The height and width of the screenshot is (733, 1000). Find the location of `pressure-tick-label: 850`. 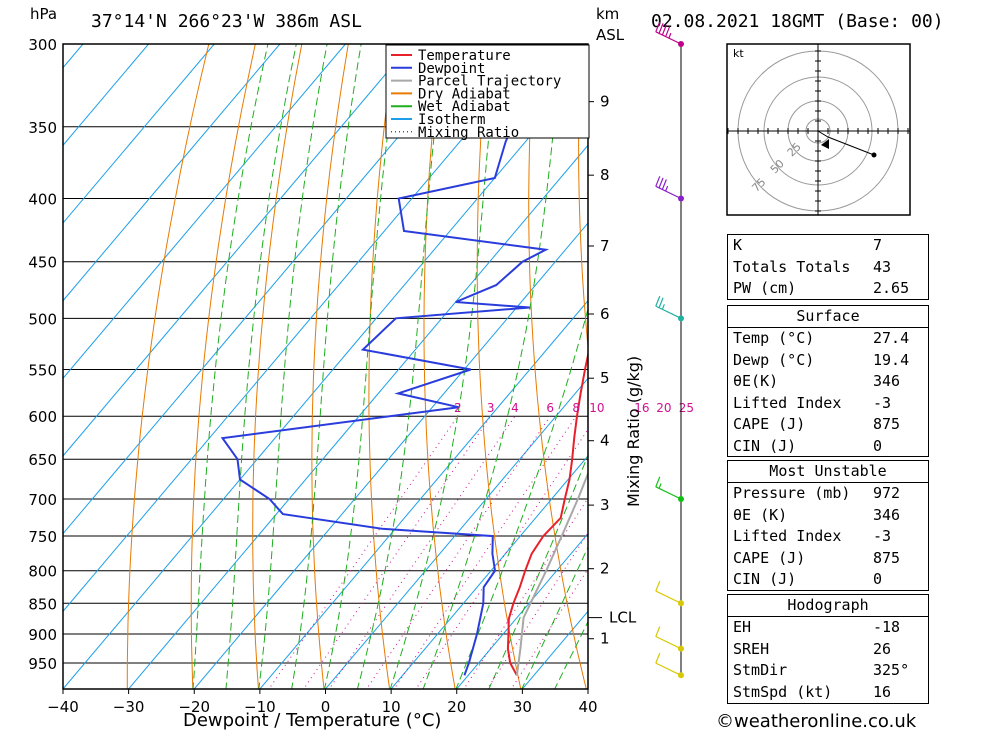

pressure-tick-label: 850 is located at coordinates (42, 604).